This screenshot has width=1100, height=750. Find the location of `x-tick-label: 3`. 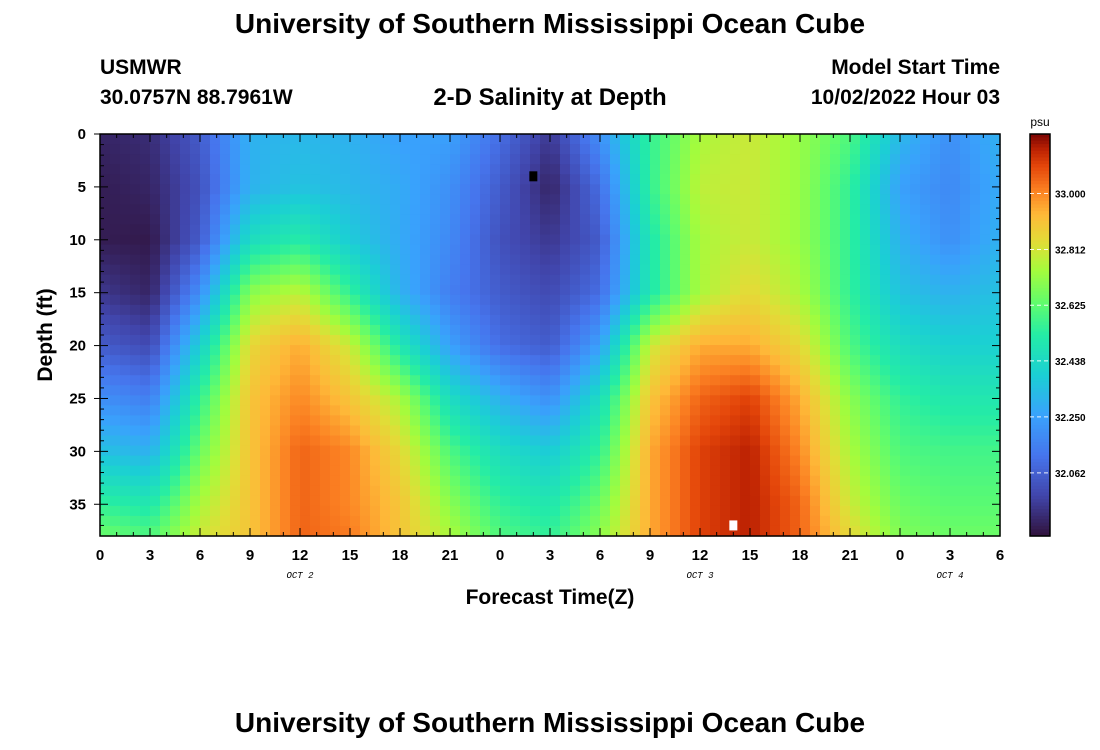

x-tick-label: 3 is located at coordinates (950, 555).